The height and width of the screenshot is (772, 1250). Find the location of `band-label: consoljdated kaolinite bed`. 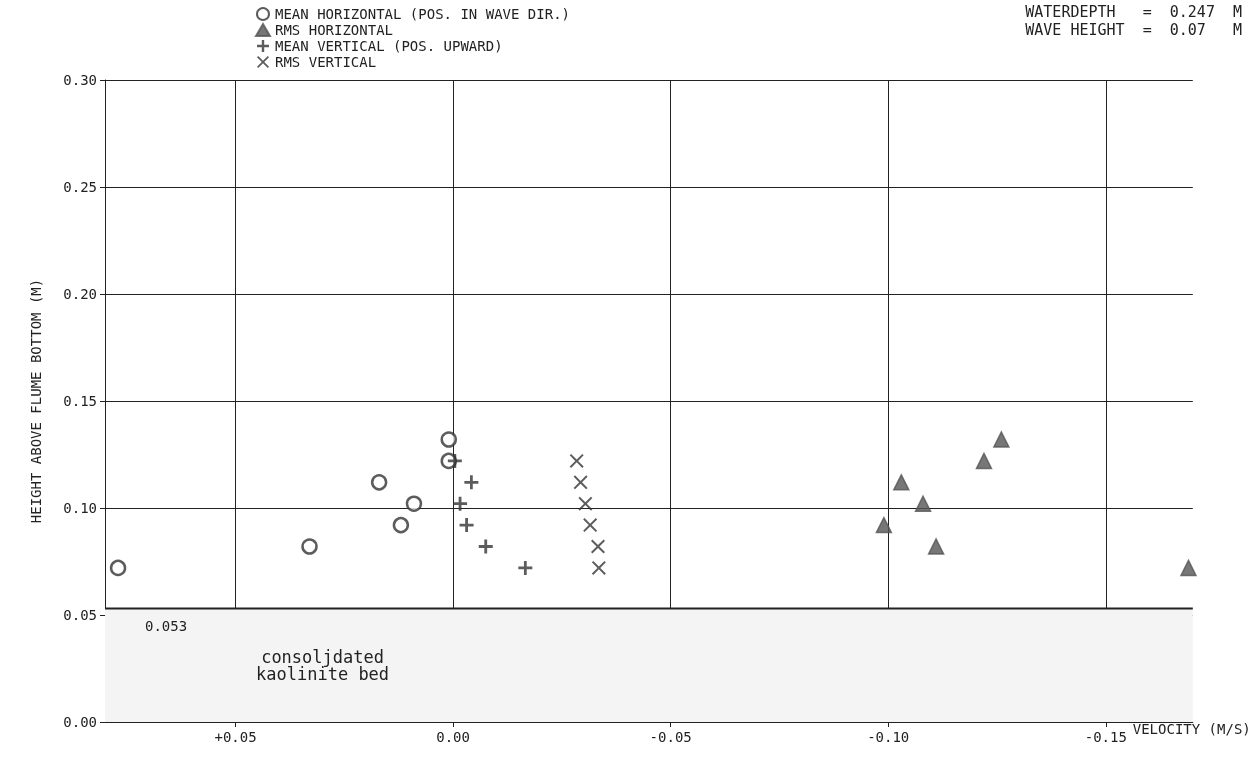

band-label: consoljdated kaolinite bed is located at coordinates (323, 665).